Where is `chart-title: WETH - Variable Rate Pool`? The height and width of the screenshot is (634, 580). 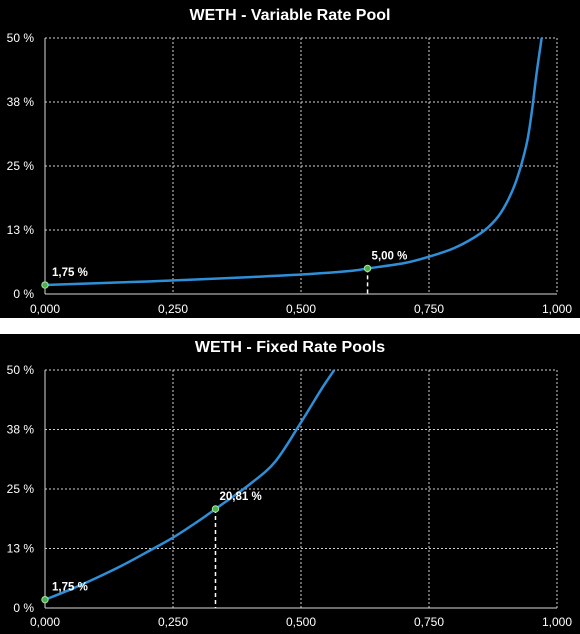 chart-title: WETH - Variable Rate Pool is located at coordinates (290, 15).